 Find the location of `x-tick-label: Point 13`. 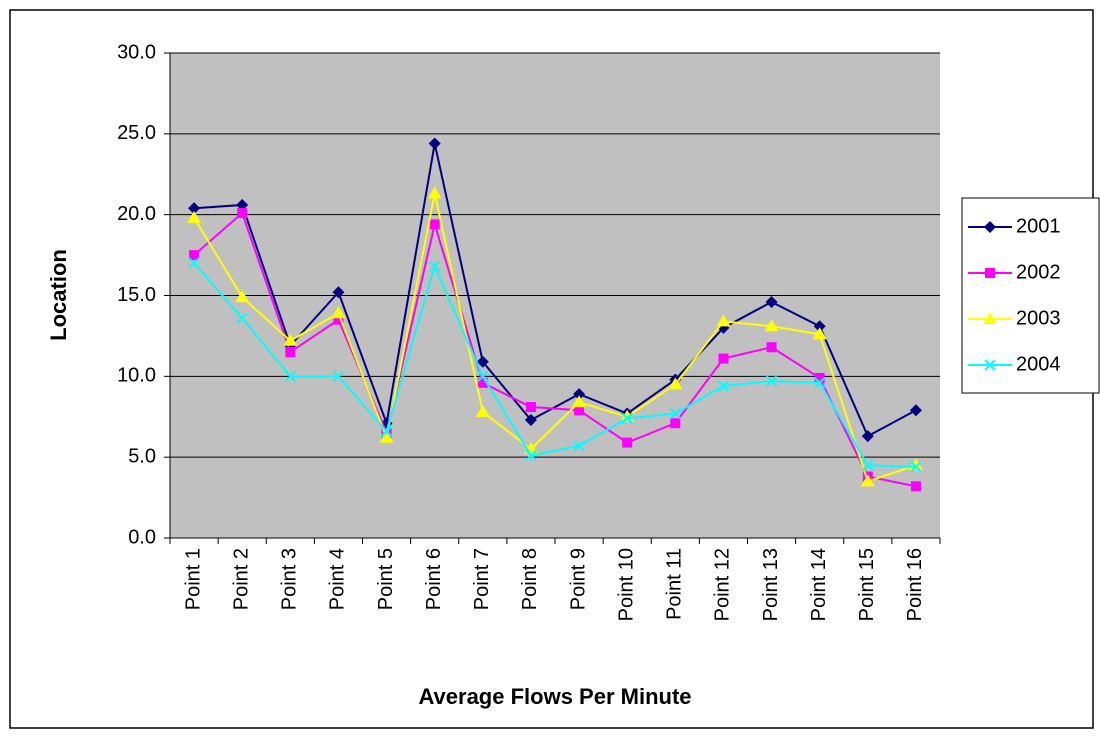

x-tick-label: Point 13 is located at coordinates (771, 584).